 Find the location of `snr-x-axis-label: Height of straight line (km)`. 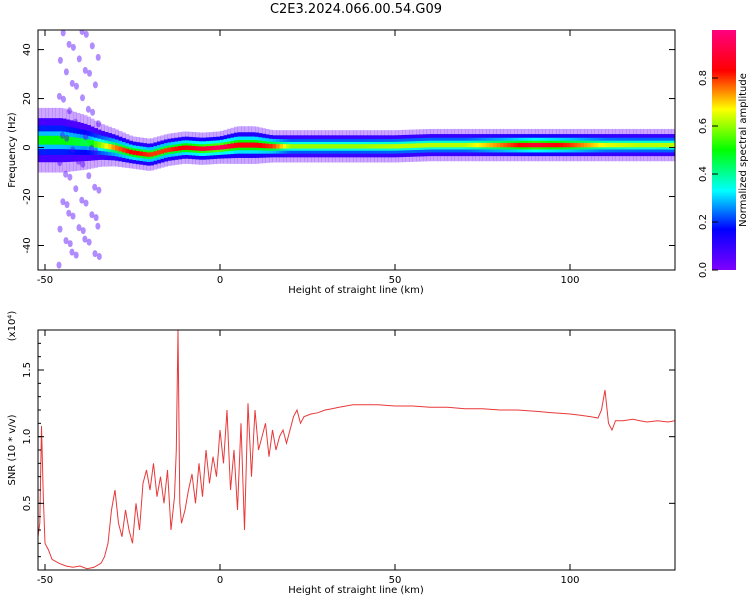

snr-x-axis-label: Height of straight line (km) is located at coordinates (356, 590).